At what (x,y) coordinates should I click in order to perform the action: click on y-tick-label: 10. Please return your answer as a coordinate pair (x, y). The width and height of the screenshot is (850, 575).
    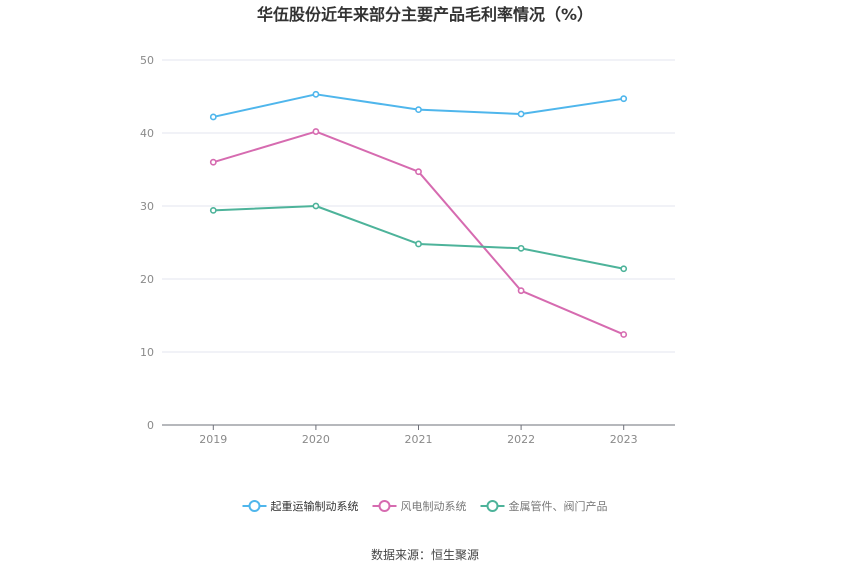
    Looking at the image, I should click on (147, 352).